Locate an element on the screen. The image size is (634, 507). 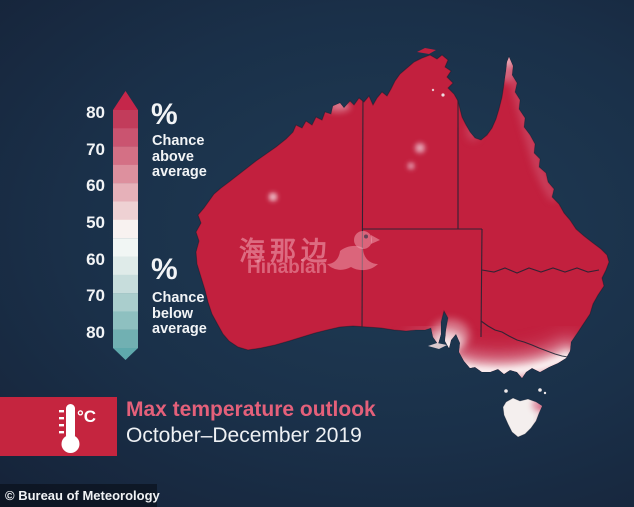
thermometer-icon is located at coordinates (69, 428).